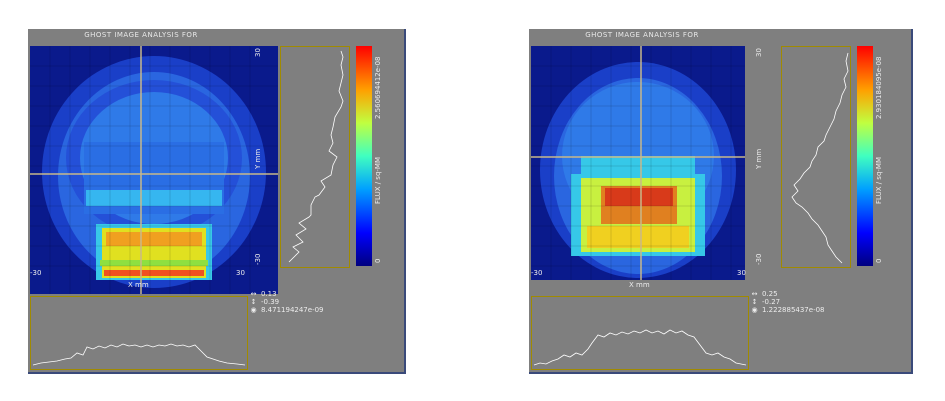 The height and width of the screenshot is (401, 945). What do you see at coordinates (879, 87) in the screenshot?
I see `colorbar-max-label: 2.930184095e-08` at bounding box center [879, 87].